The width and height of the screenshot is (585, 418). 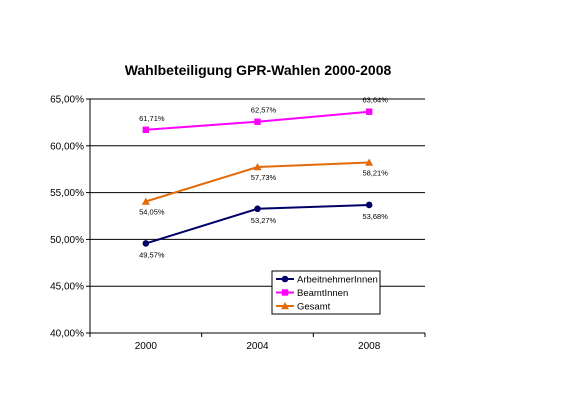 What do you see at coordinates (263, 187) in the screenshot?
I see `series-gesamt: 54,05% 57,73% 58,21%` at bounding box center [263, 187].